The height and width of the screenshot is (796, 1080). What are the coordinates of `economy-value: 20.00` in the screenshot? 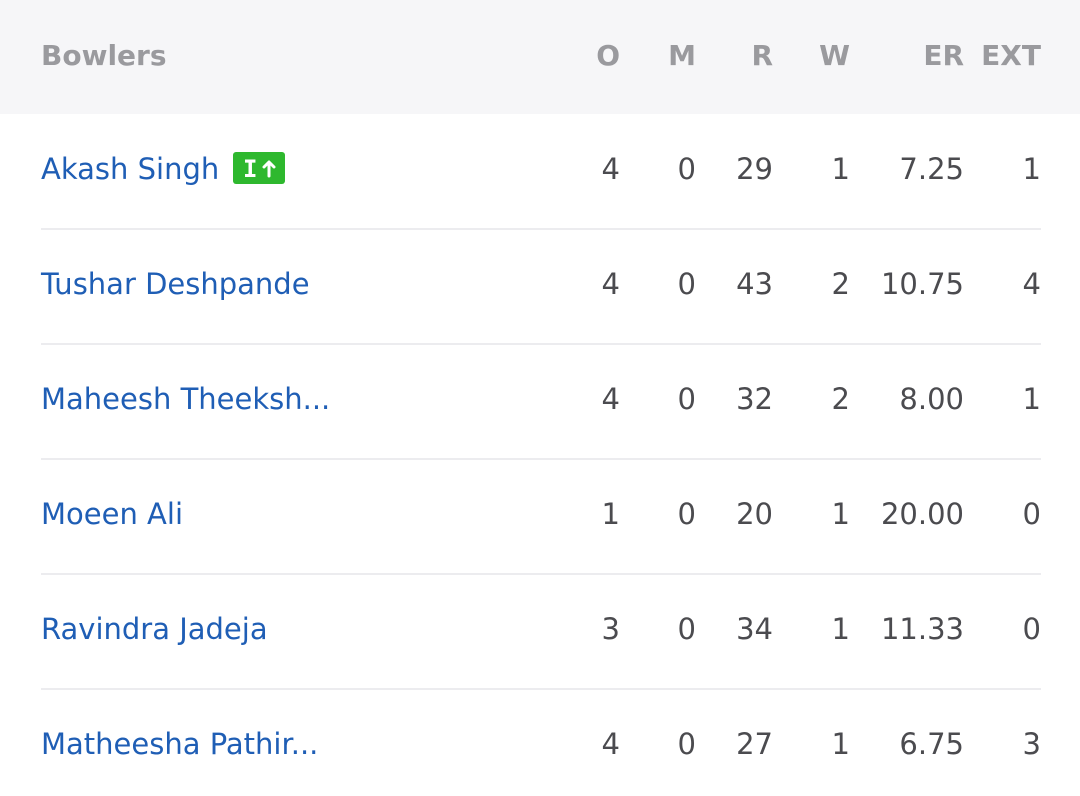 It's located at (922, 514).